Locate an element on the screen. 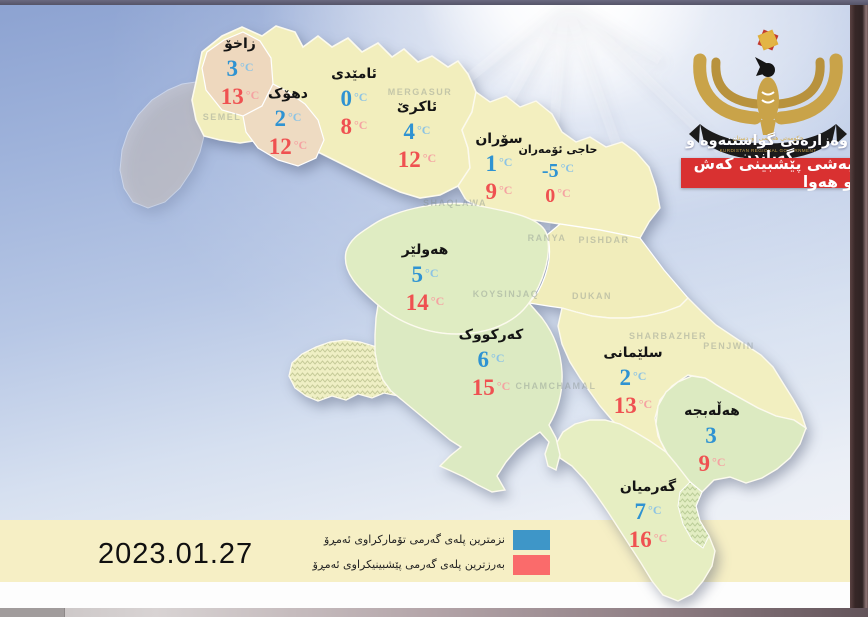  city-name: حاجی ئۆمەران is located at coordinates (558, 149).